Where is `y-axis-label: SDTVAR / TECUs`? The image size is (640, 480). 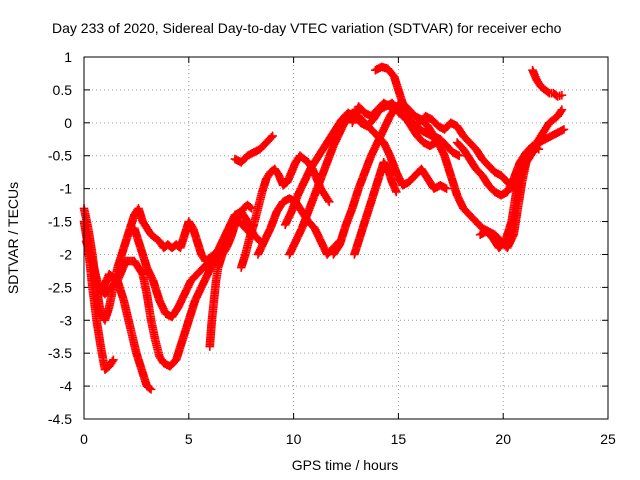
y-axis-label: SDTVAR / TECUs is located at coordinates (13, 238).